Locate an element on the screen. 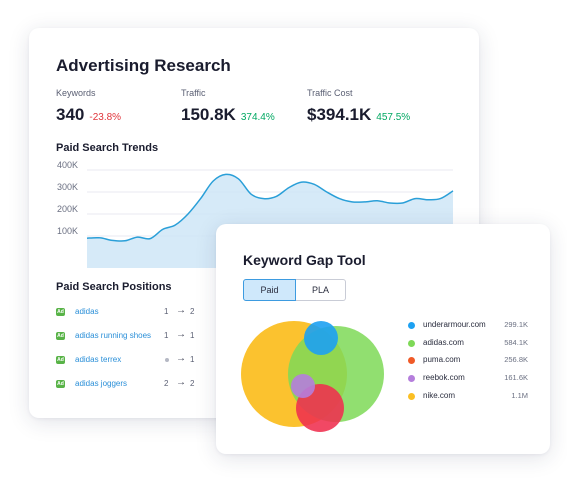 The width and height of the screenshot is (567, 479). y-tick-label: 100K is located at coordinates (67, 231).